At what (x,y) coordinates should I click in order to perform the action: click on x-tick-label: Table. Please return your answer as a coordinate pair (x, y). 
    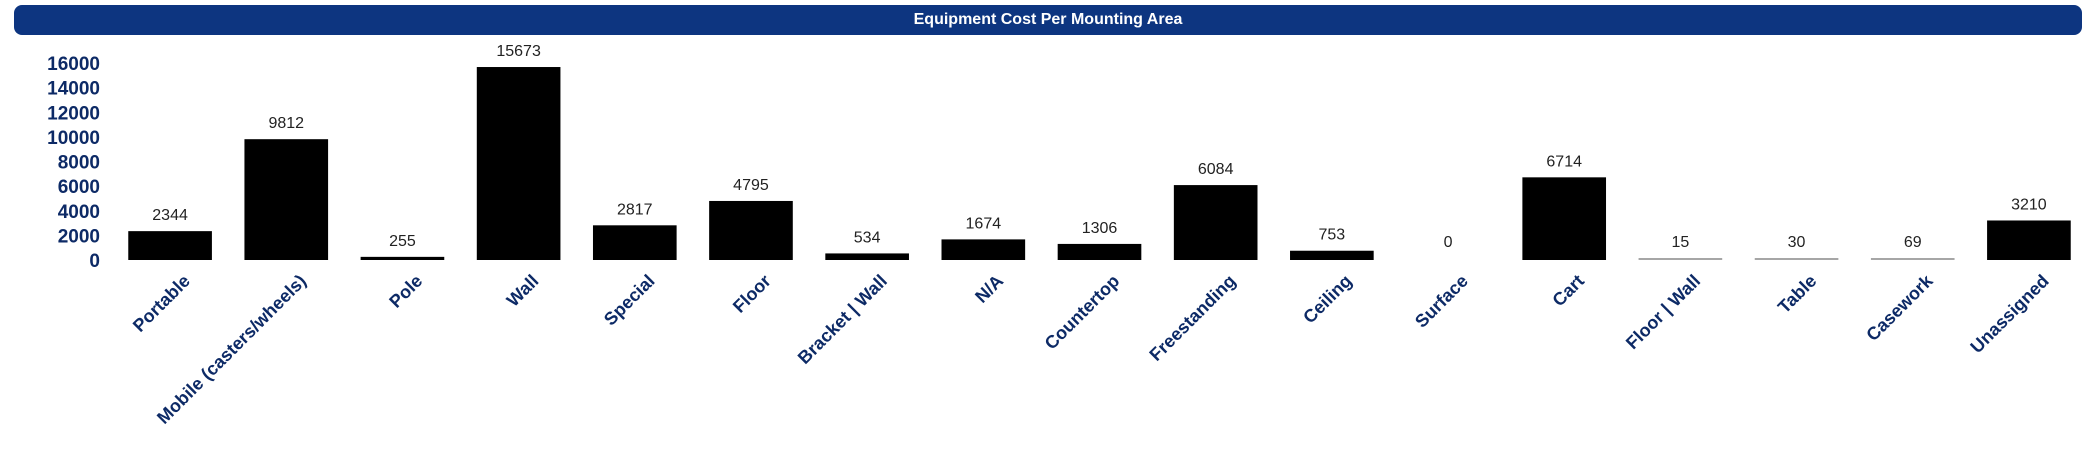
    Looking at the image, I should click on (1797, 294).